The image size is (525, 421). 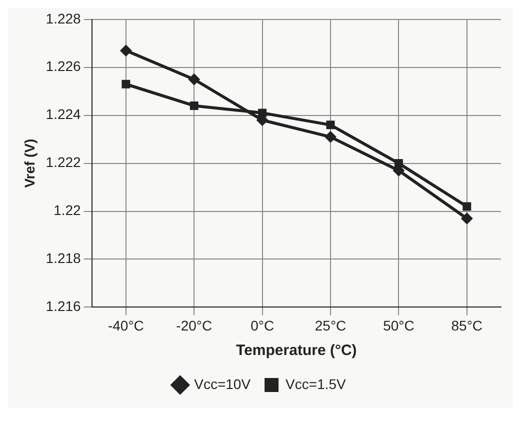 What do you see at coordinates (330, 325) in the screenshot?
I see `x-tick-label: 25°C` at bounding box center [330, 325].